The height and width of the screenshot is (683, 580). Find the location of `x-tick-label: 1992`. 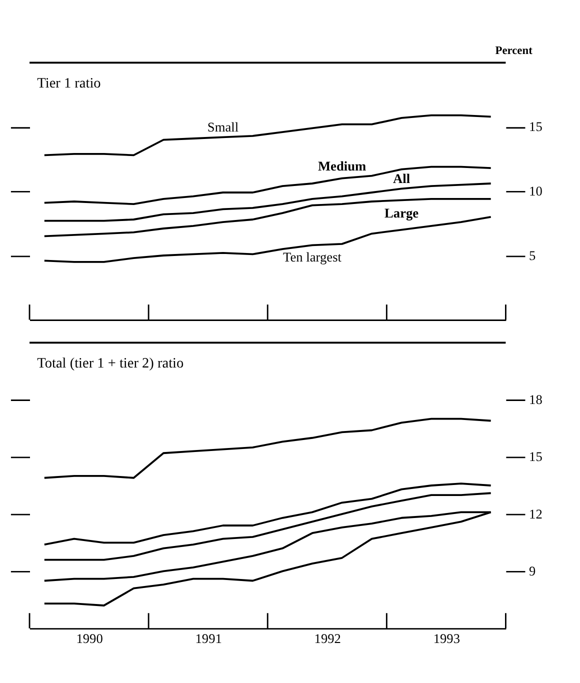

x-tick-label: 1992 is located at coordinates (327, 638).